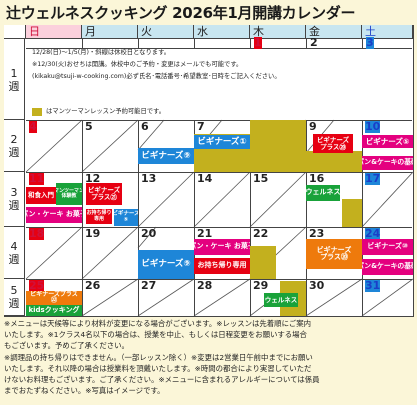  I want to click on weekday-wed: 水, so click(222, 32).